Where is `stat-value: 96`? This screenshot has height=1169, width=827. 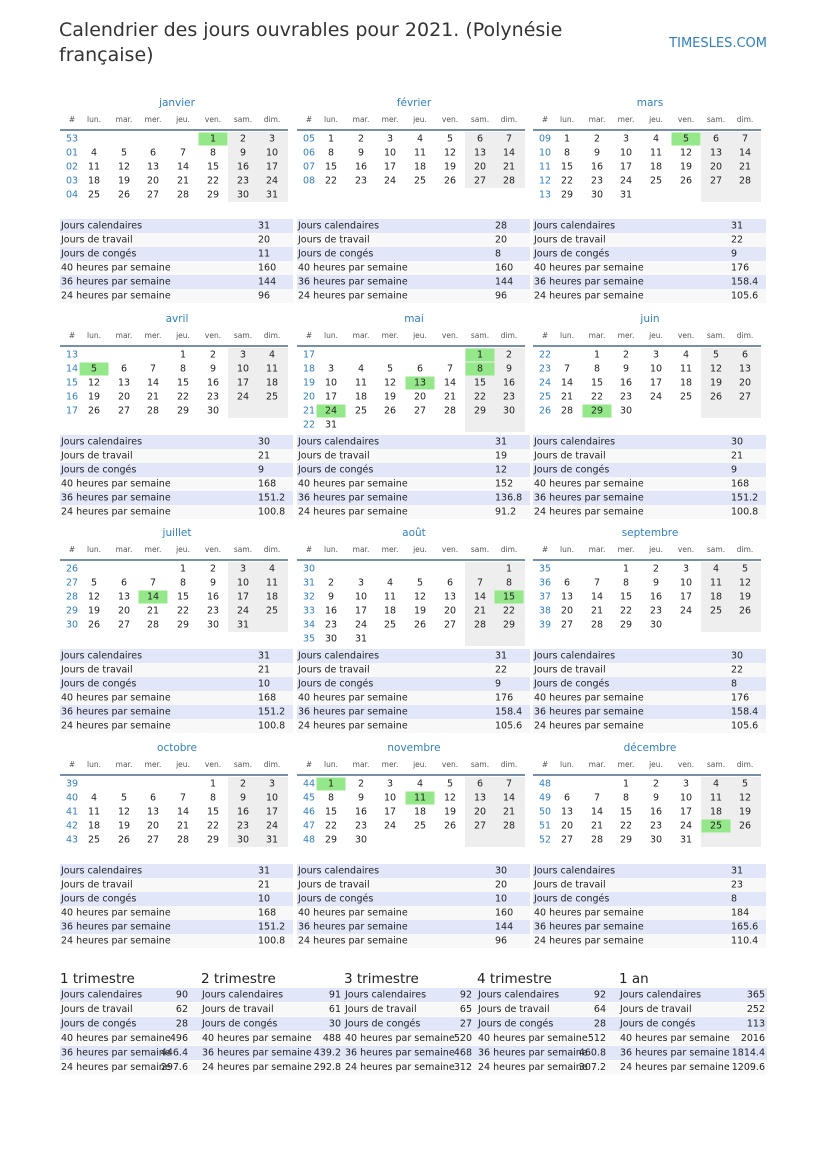
stat-value: 96 is located at coordinates (501, 296).